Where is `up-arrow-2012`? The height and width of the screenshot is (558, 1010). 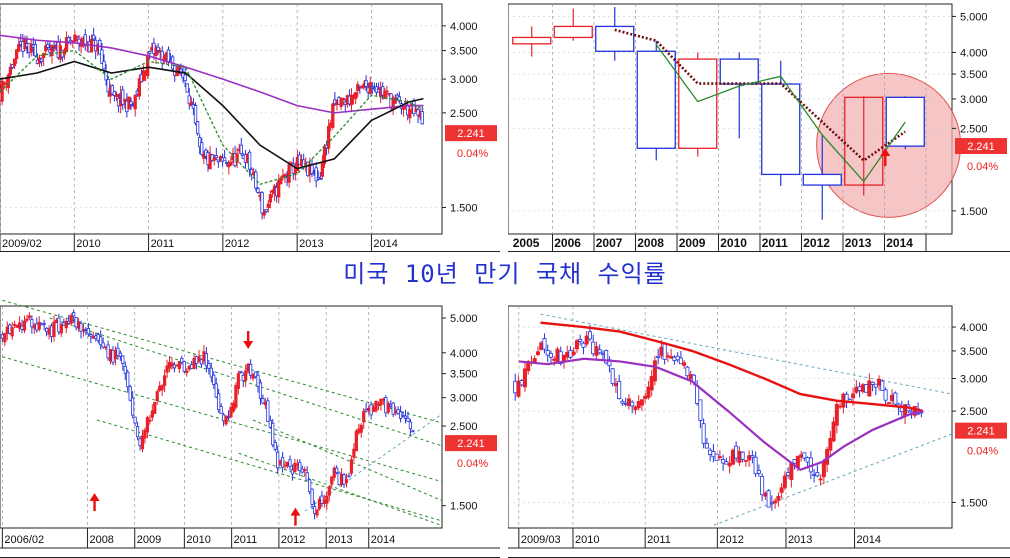 up-arrow-2012 is located at coordinates (295, 516).